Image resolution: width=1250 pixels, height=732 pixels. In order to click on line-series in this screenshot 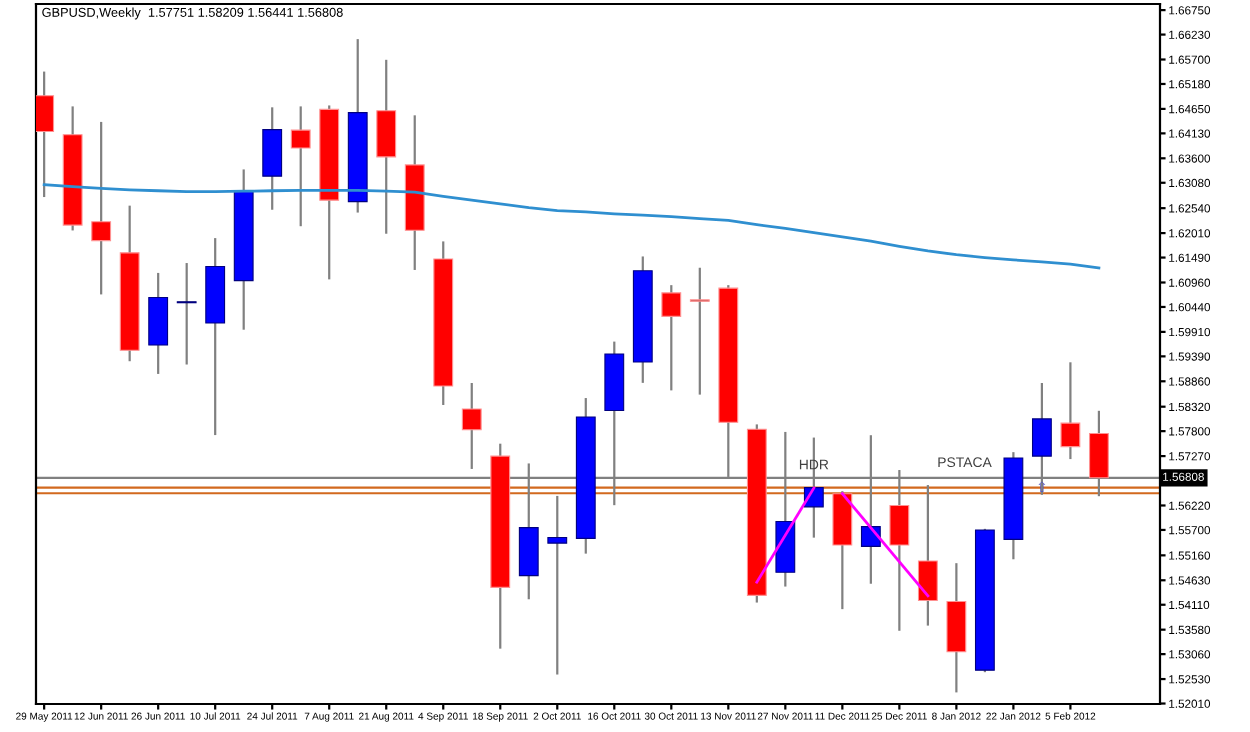, I will do `click(571, 226)`.